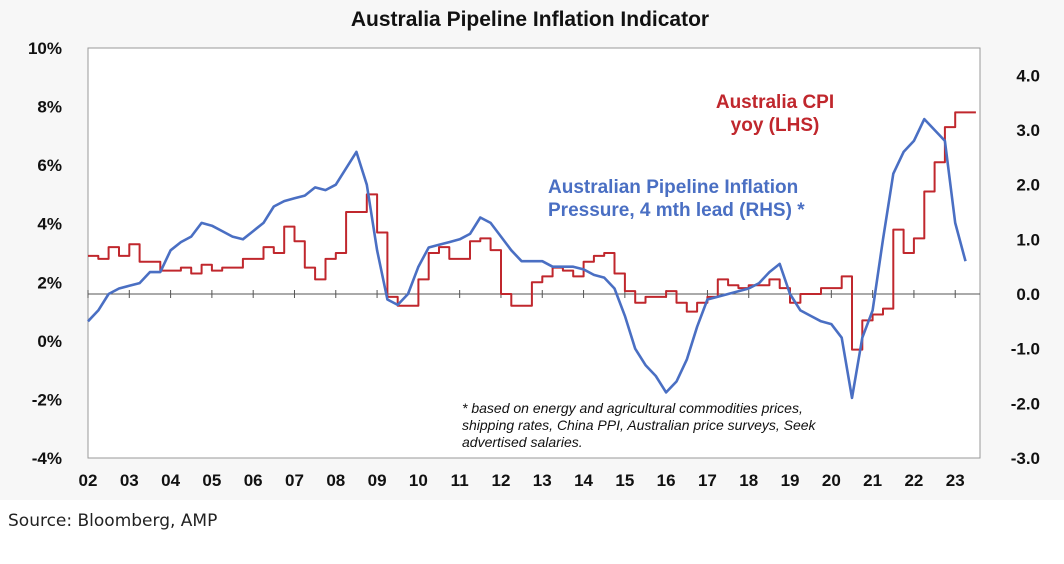 The height and width of the screenshot is (564, 1064). What do you see at coordinates (1028, 294) in the screenshot?
I see `right-tick-label: 0.0` at bounding box center [1028, 294].